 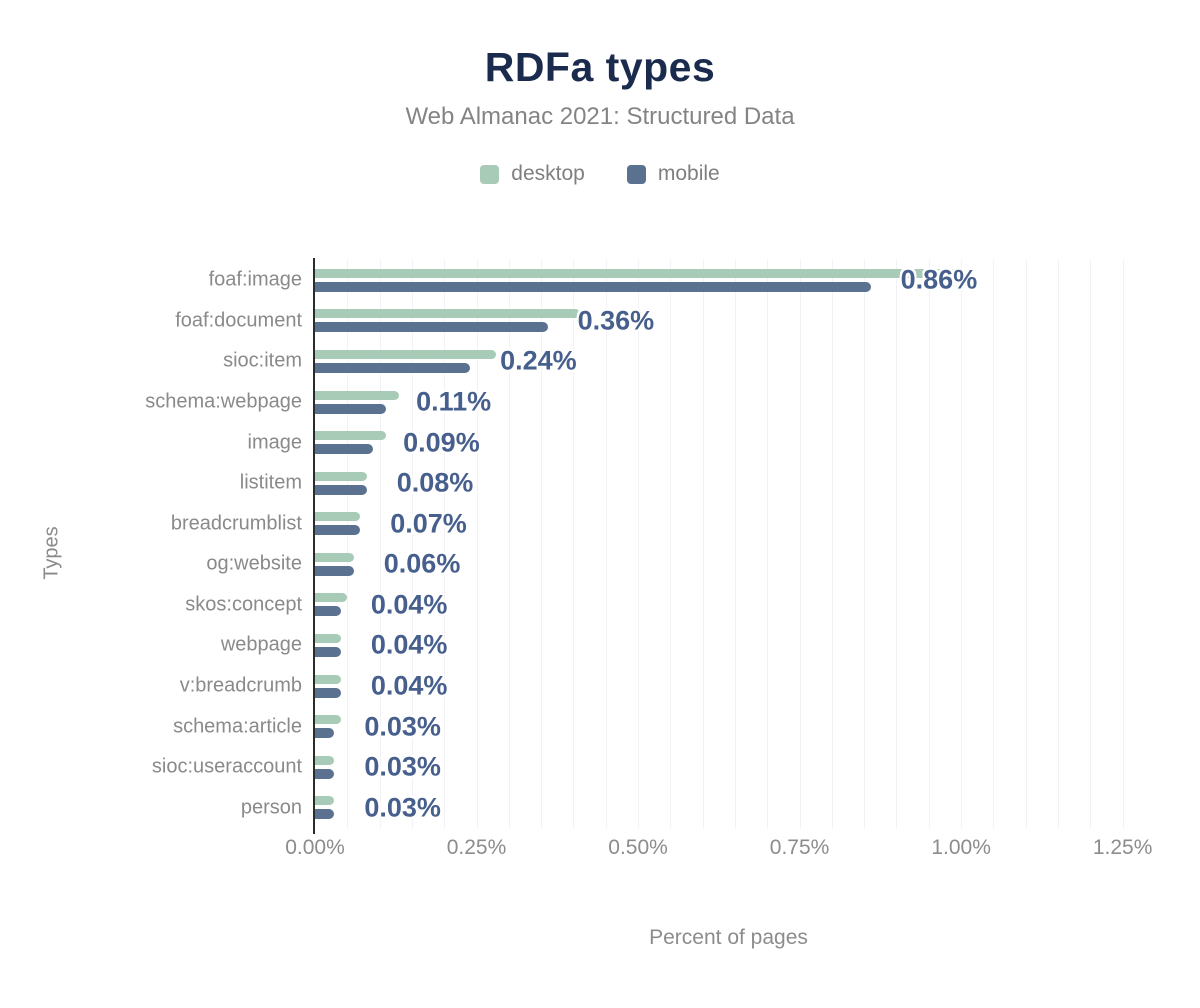 I want to click on bar-desktop-og:website, so click(x=334, y=557).